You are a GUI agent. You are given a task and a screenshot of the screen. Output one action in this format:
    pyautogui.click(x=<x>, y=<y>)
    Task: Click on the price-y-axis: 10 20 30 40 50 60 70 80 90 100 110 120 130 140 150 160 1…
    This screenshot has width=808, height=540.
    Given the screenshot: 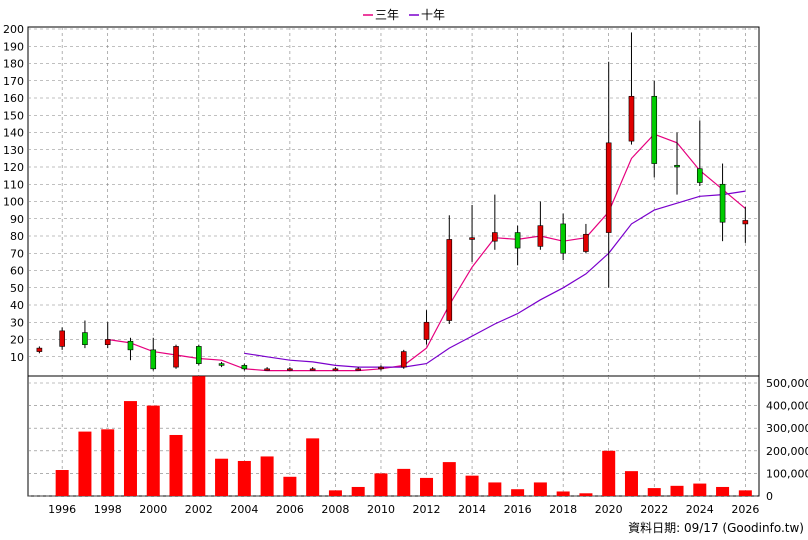 What is the action you would take?
    pyautogui.click(x=13, y=193)
    